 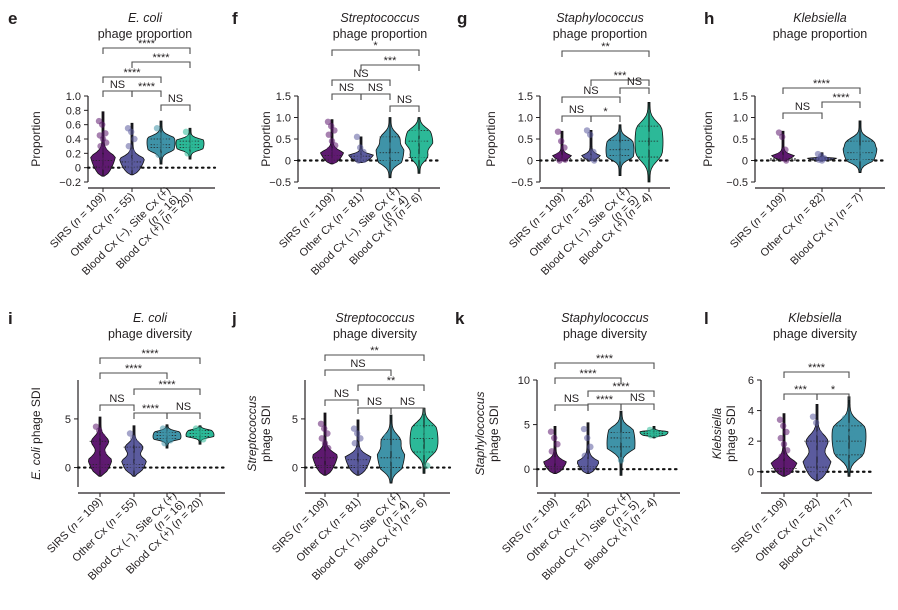 I want to click on y-axis-label: Klebsiellaphage SDI, so click(x=724, y=433).